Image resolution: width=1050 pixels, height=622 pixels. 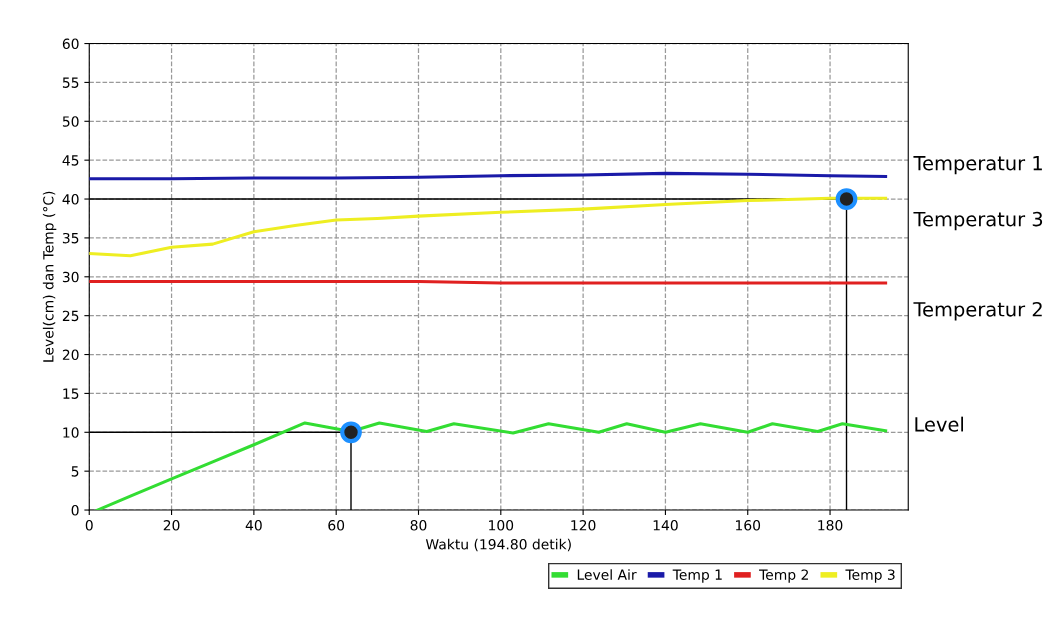 I want to click on x-tick-label: 180, so click(x=830, y=525).